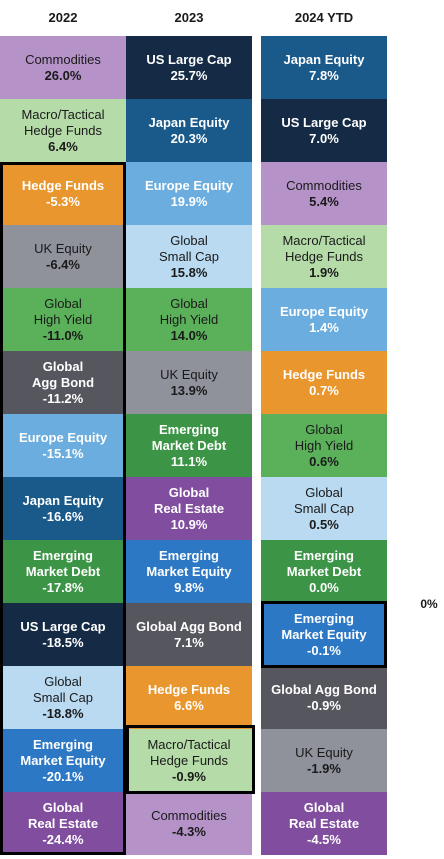  I want to click on cell-2024-ytd-japan-equity: Japan Equity 7.8%, so click(324, 67).